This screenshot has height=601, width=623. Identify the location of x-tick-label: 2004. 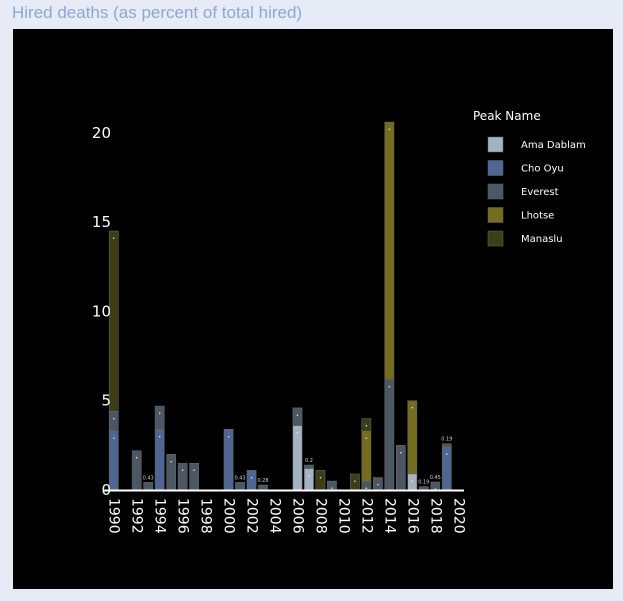
(275, 516).